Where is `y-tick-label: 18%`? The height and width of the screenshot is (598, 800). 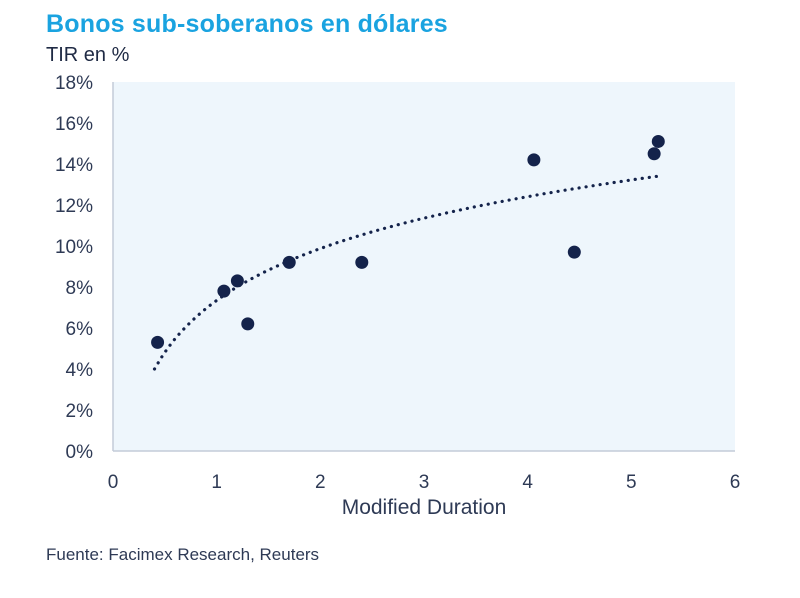
y-tick-label: 18% is located at coordinates (74, 83).